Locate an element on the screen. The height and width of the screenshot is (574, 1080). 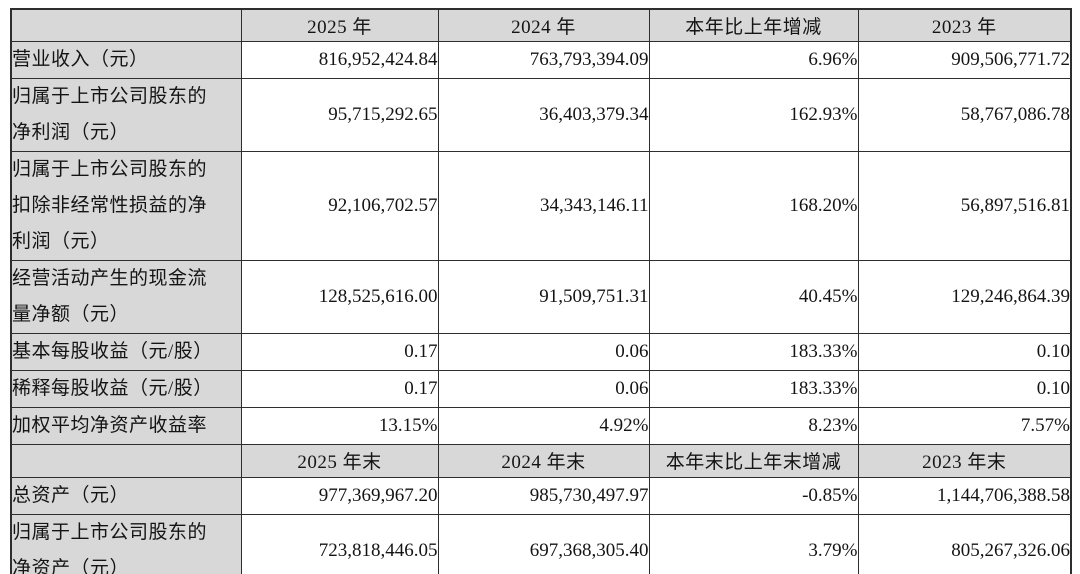
value-cell: 40.45% is located at coordinates (753, 296).